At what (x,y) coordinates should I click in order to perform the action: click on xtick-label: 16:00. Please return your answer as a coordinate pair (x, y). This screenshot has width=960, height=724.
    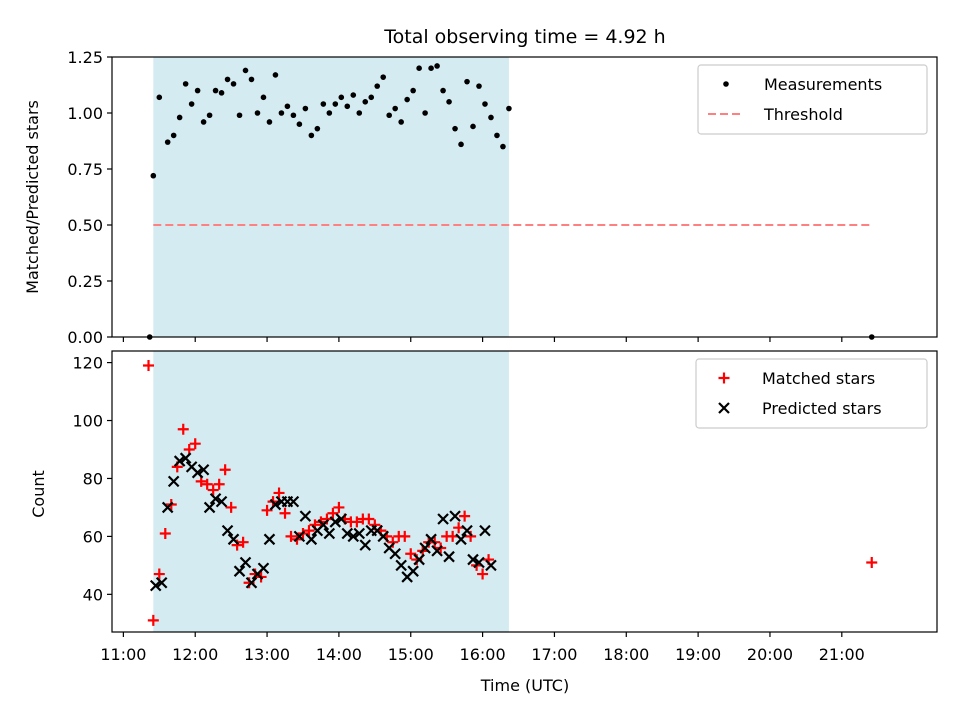
    Looking at the image, I should click on (483, 654).